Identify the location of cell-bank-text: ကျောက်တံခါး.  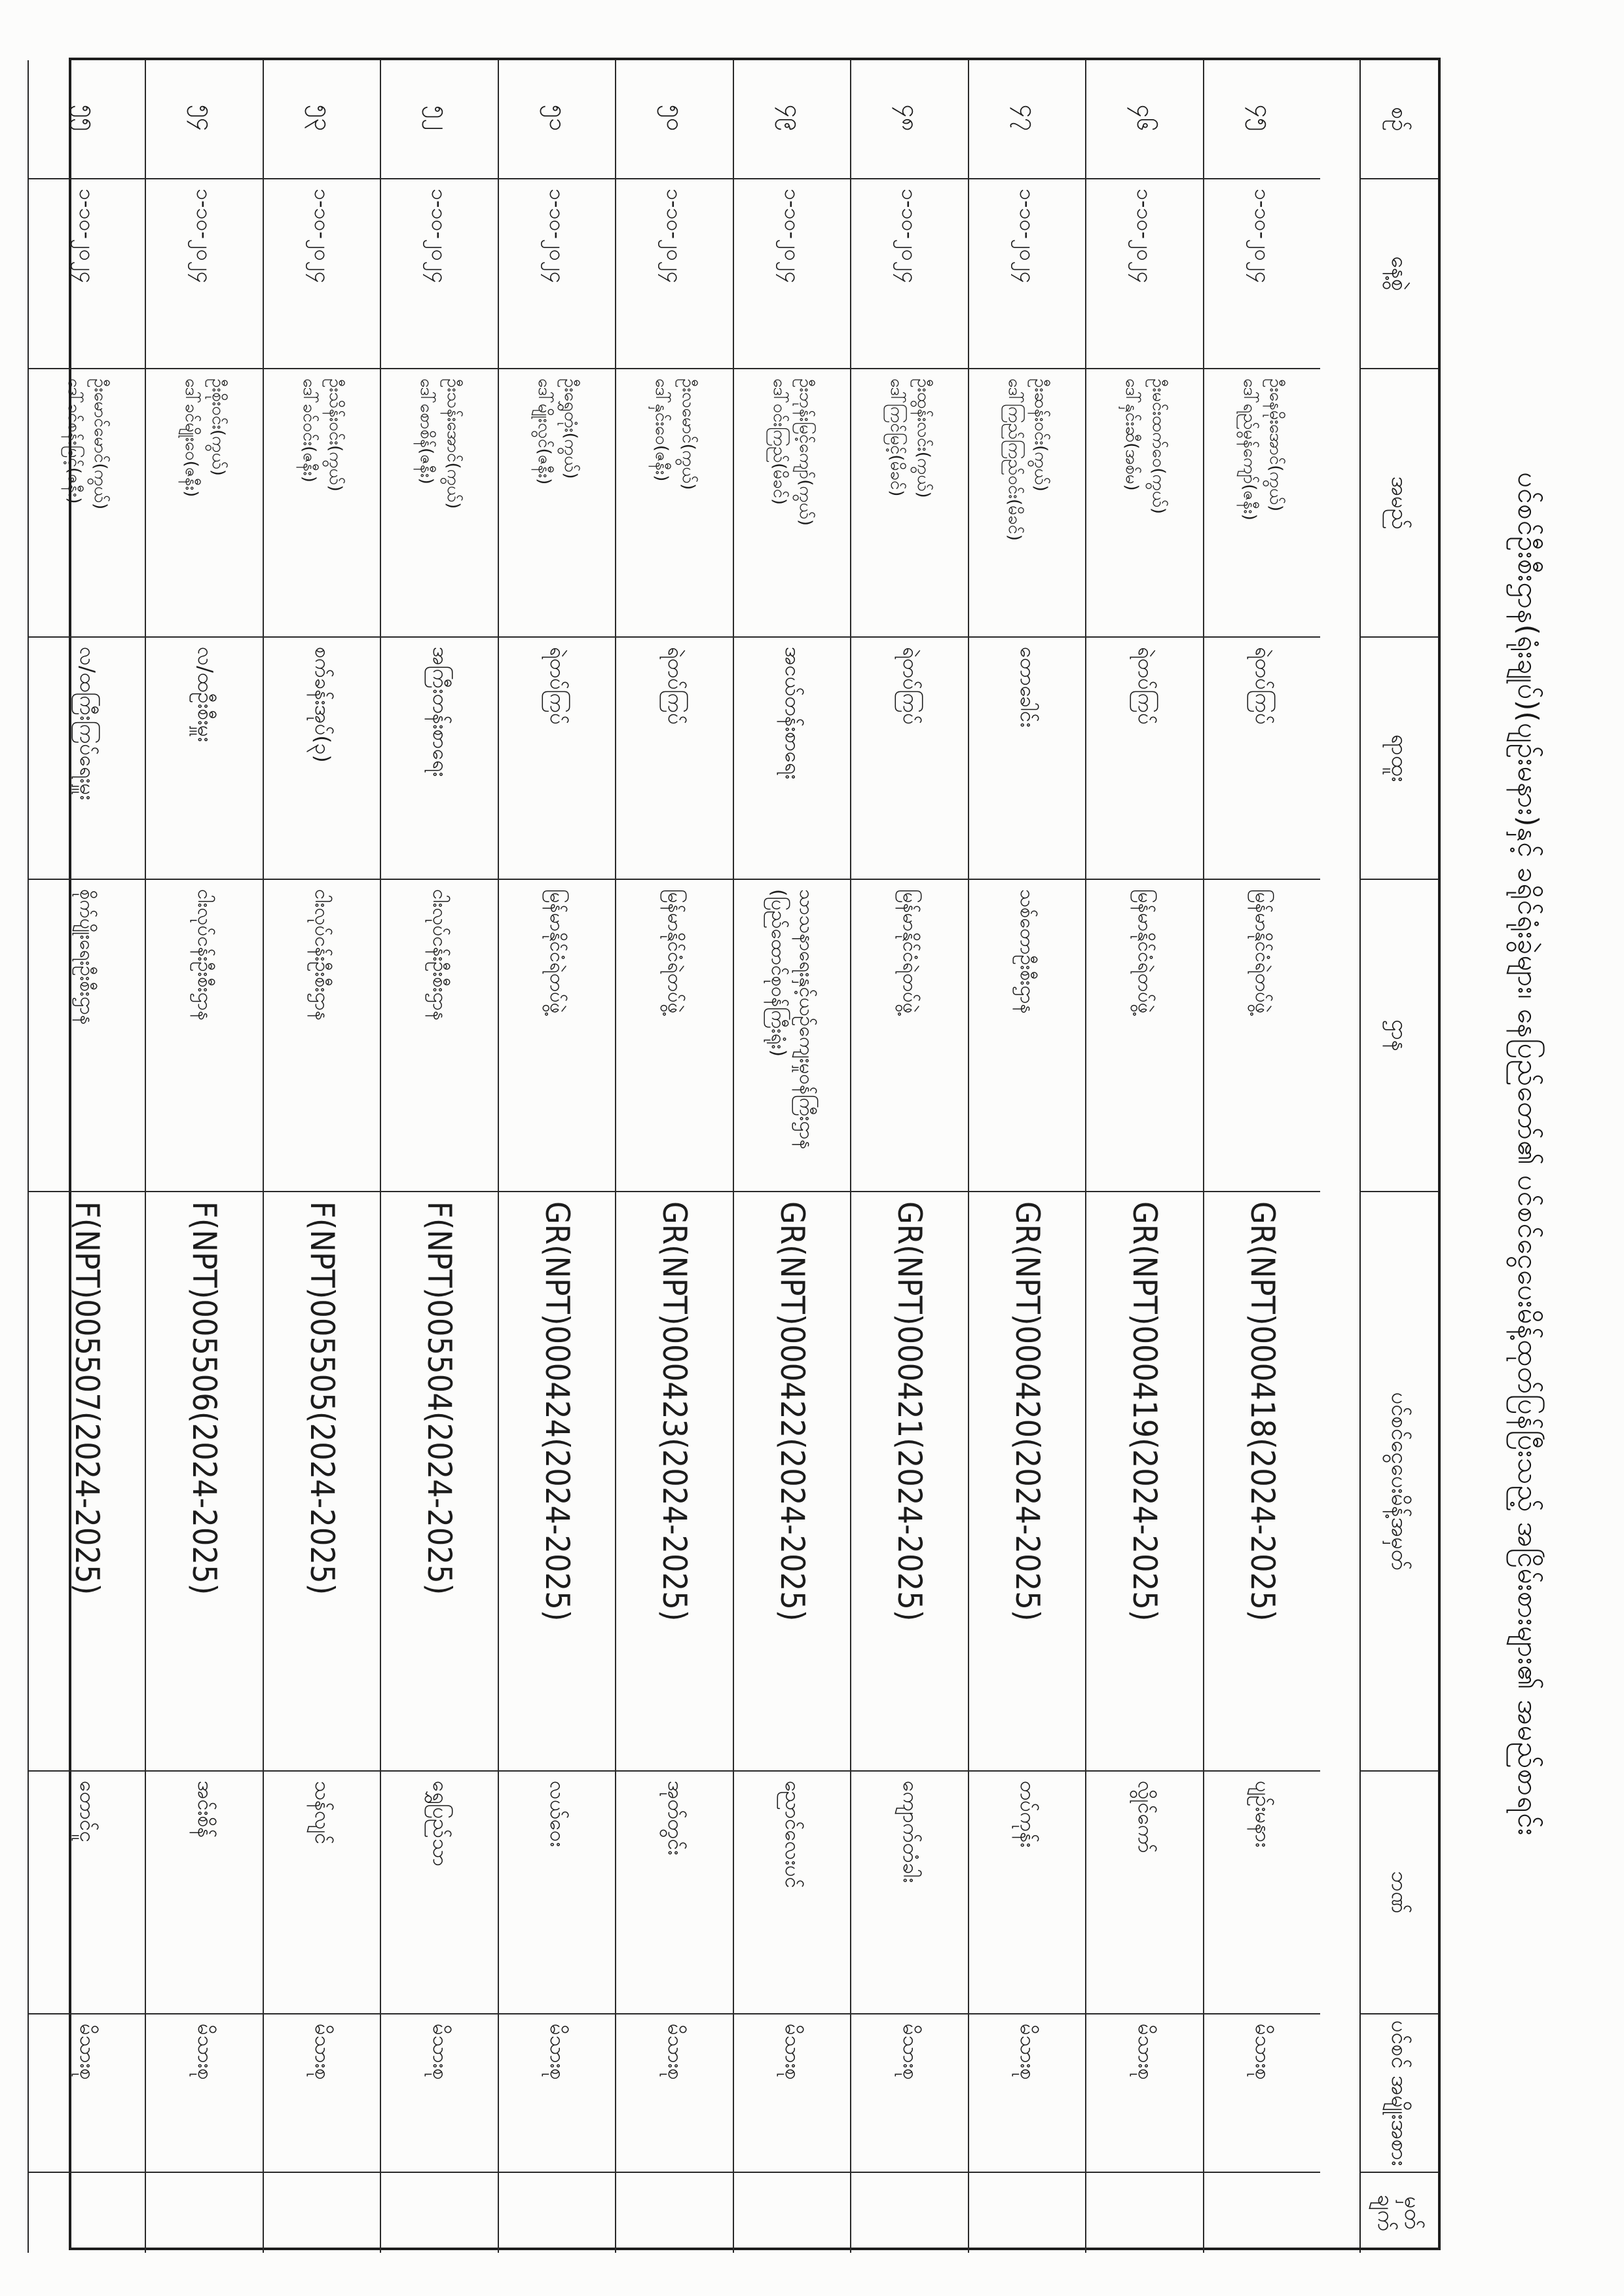
(910, 1832).